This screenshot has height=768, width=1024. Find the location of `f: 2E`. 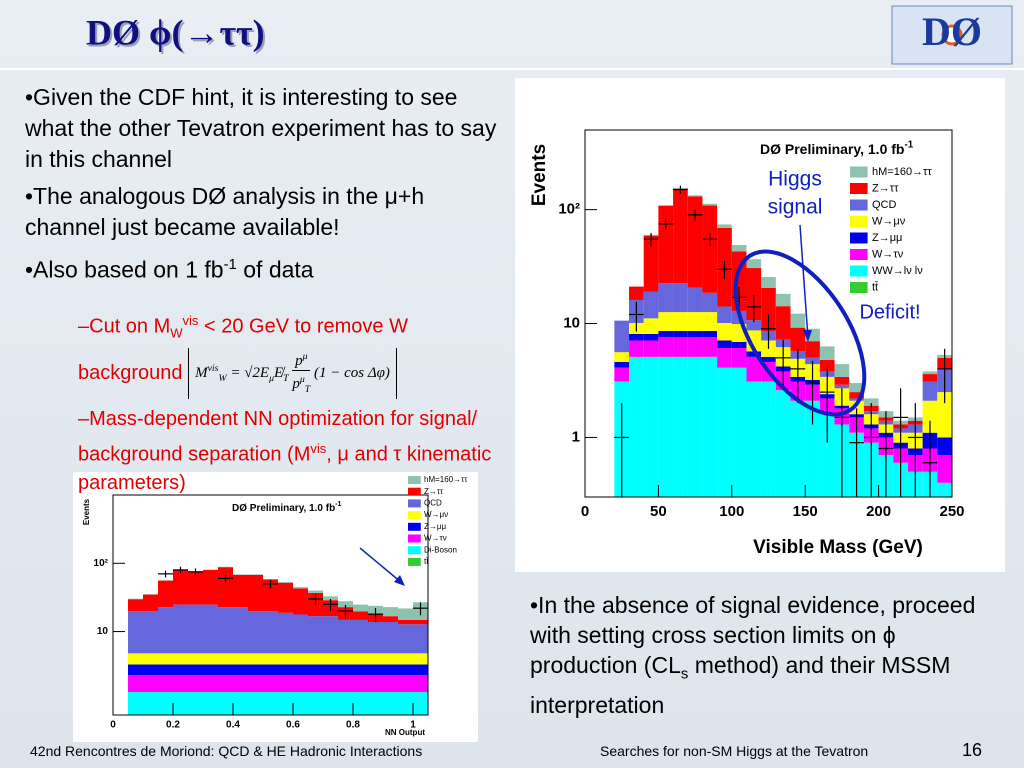

f: 2E is located at coordinates (261, 372).